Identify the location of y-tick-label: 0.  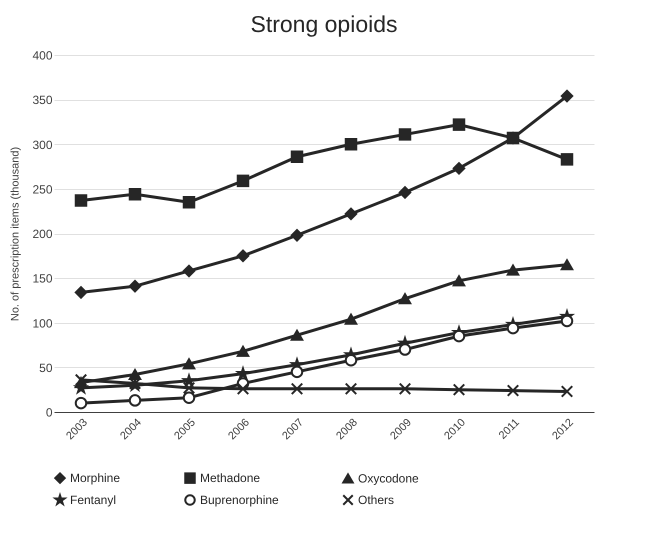
(49, 413).